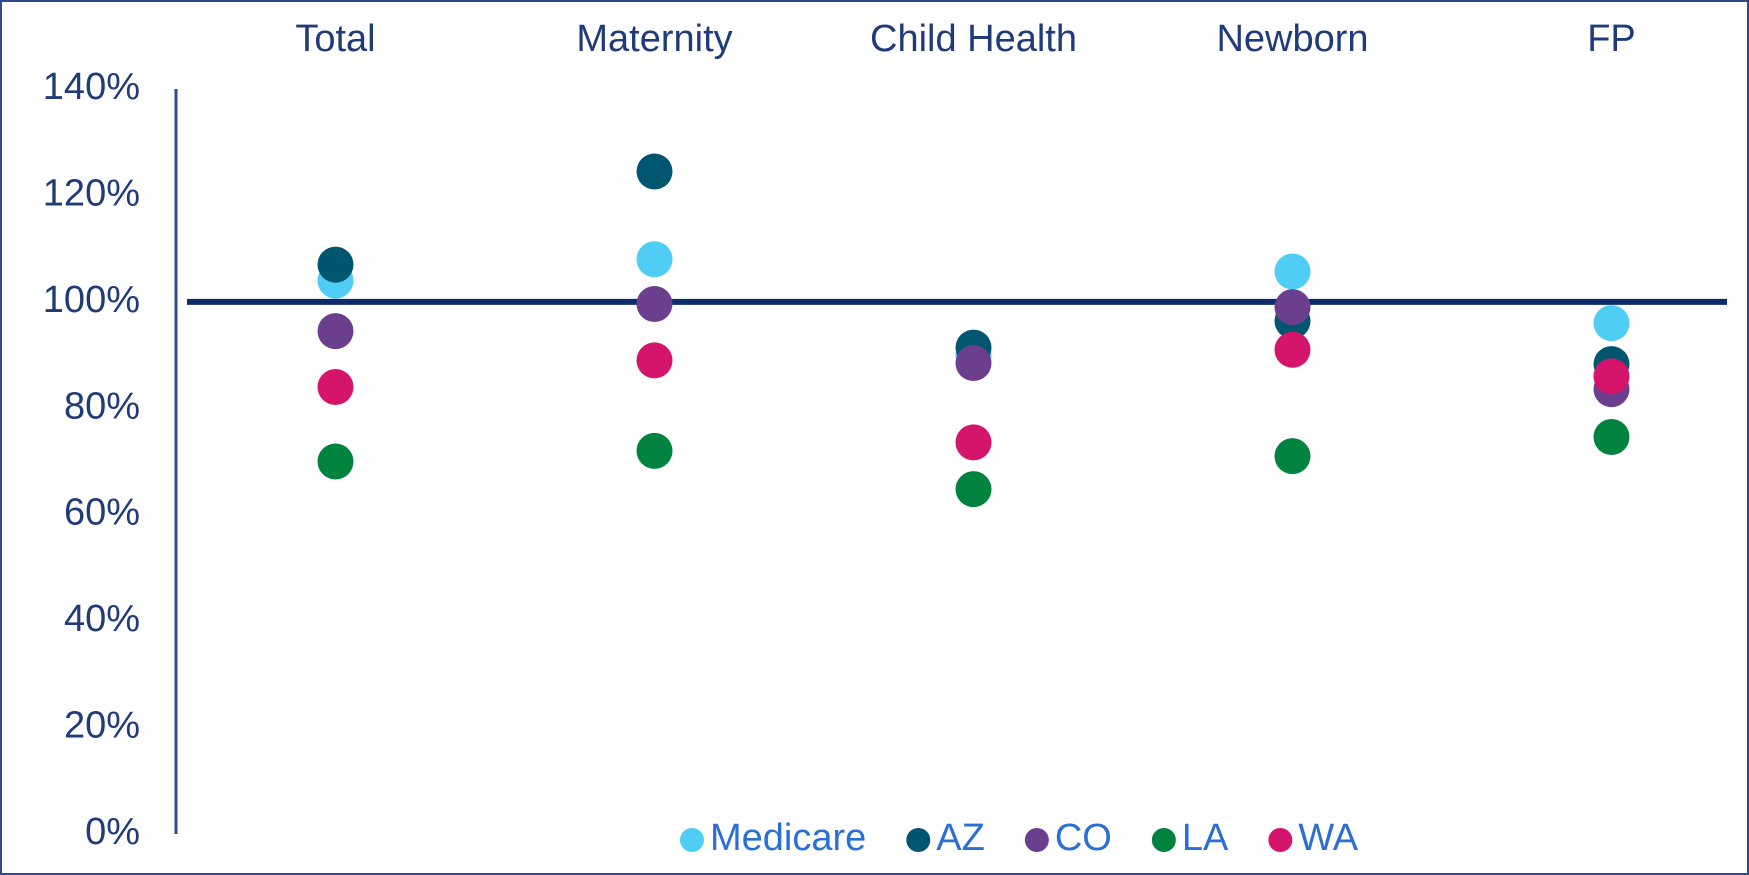  Describe the element at coordinates (654, 39) in the screenshot. I see `category-label: Maternity` at that location.